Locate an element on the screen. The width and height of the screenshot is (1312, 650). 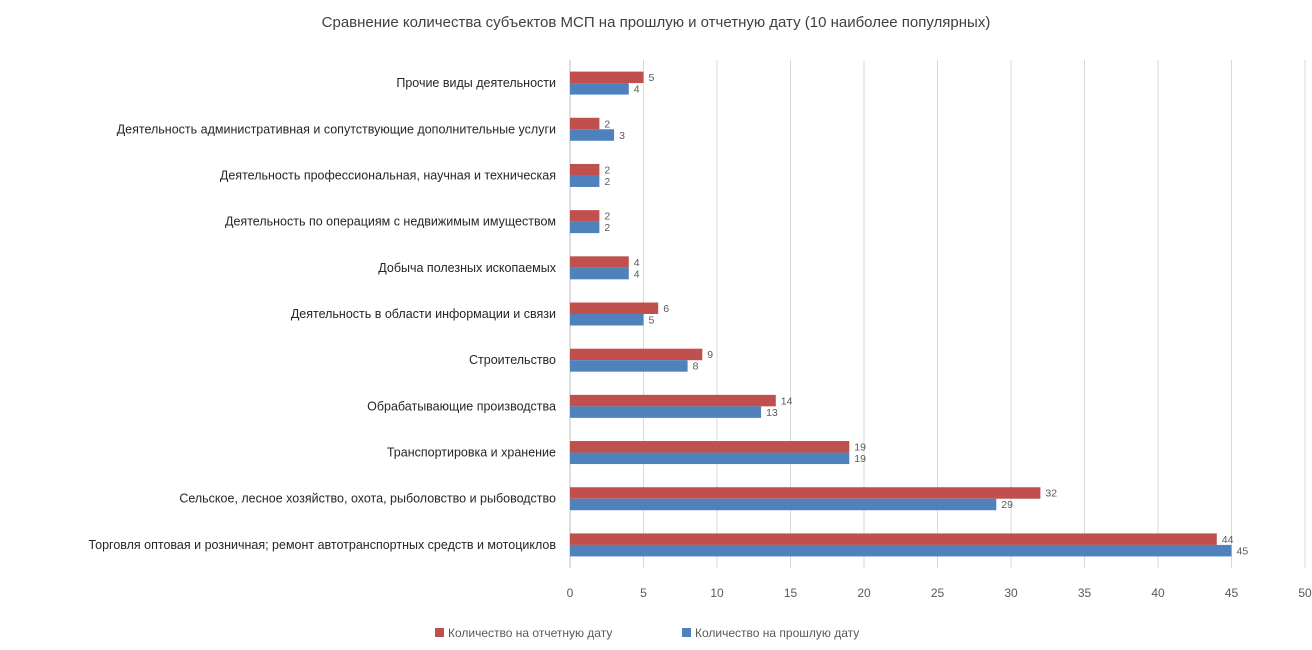
data-label: 9 is located at coordinates (710, 355).